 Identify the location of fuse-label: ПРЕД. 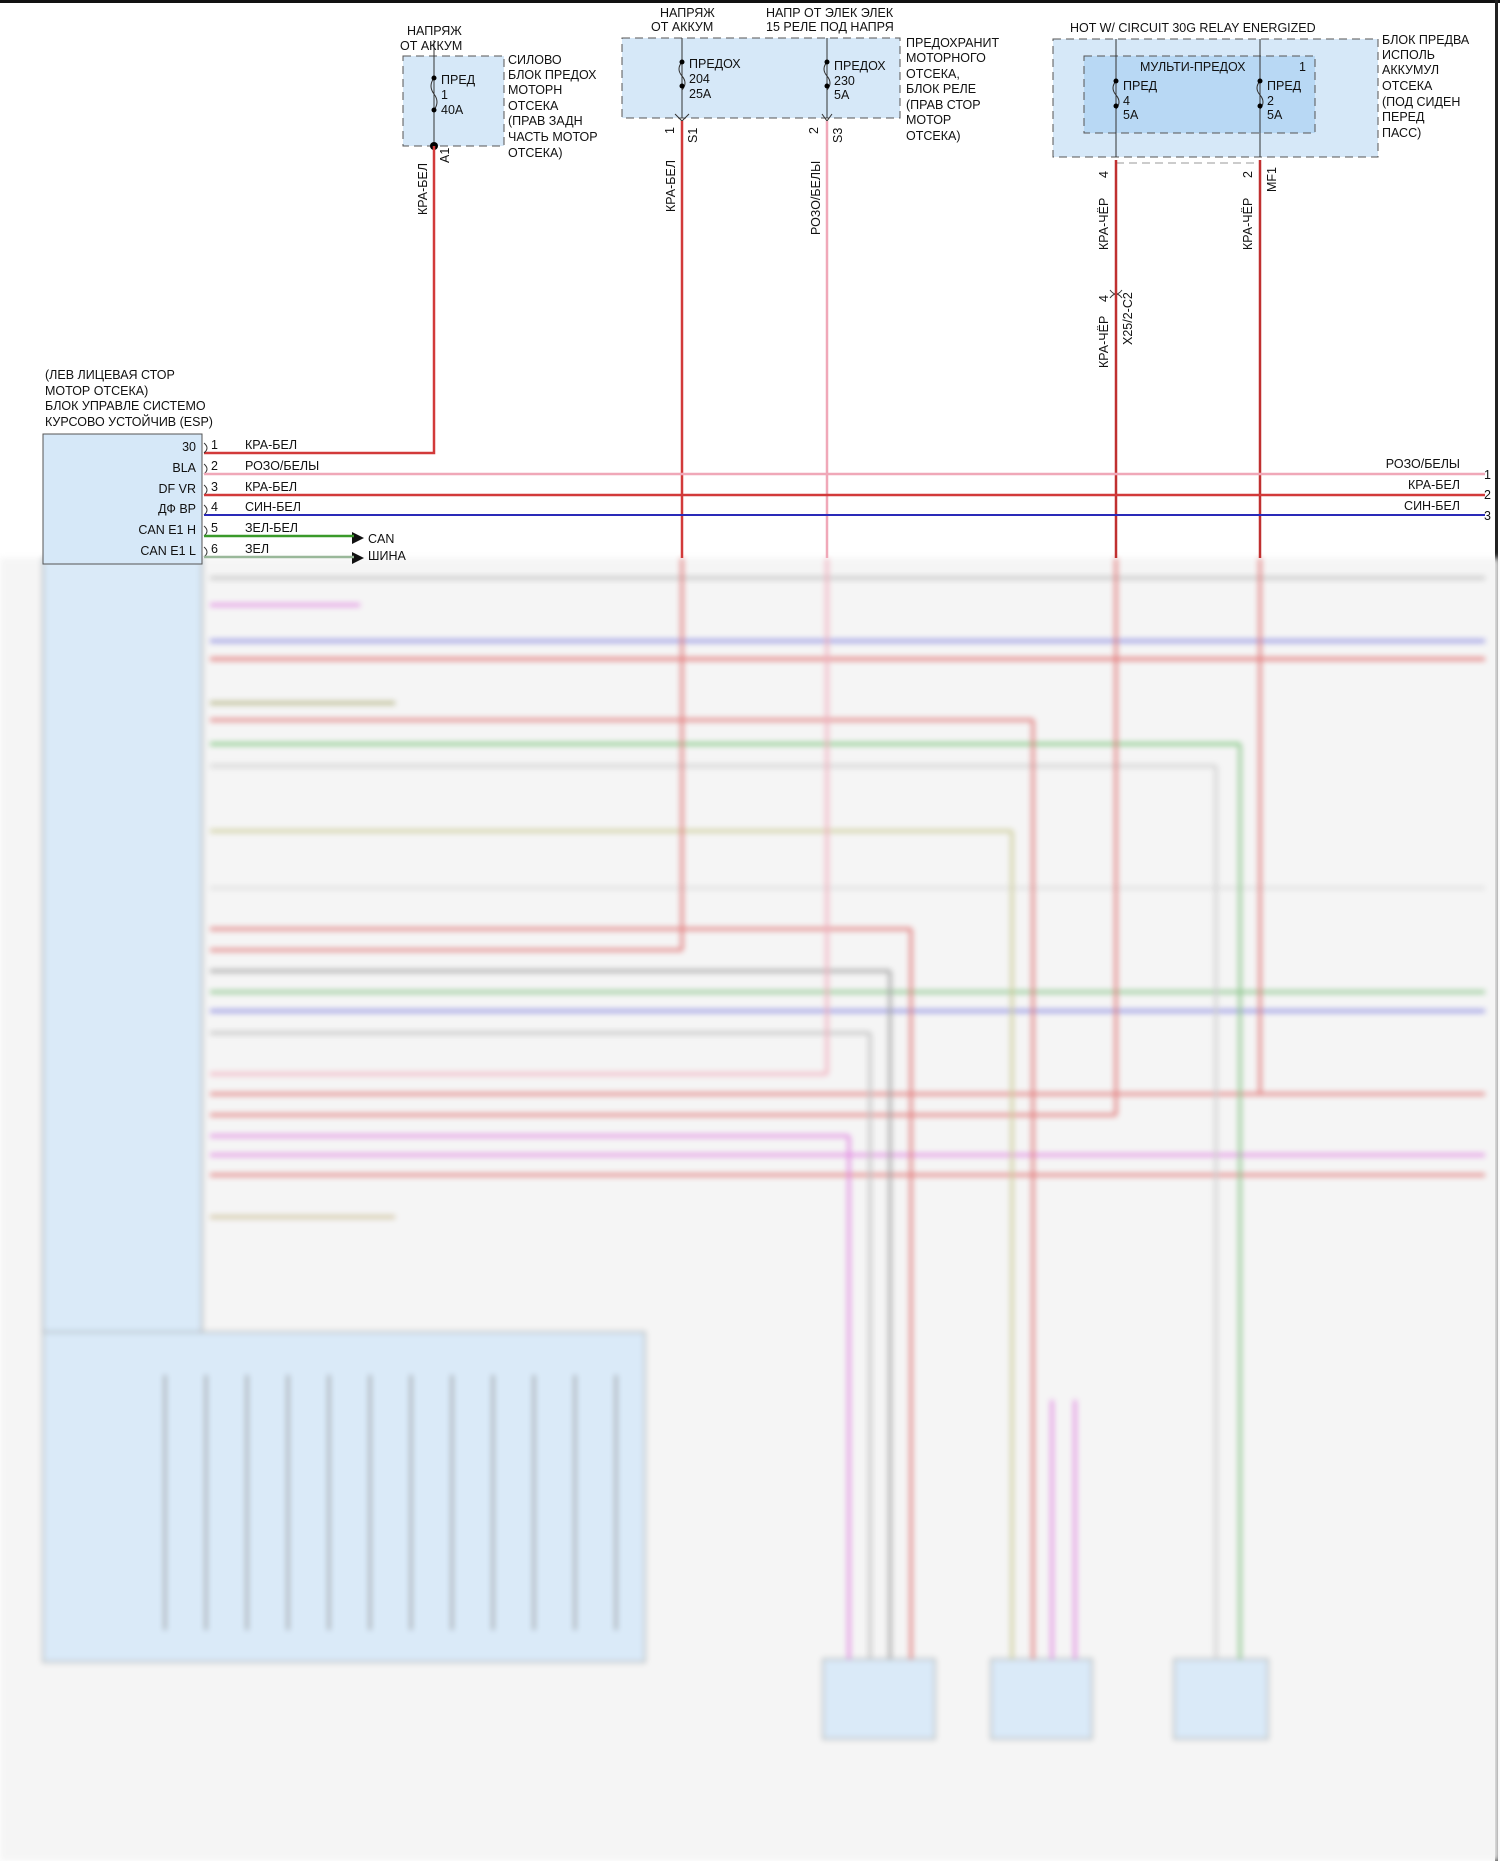
(458, 80).